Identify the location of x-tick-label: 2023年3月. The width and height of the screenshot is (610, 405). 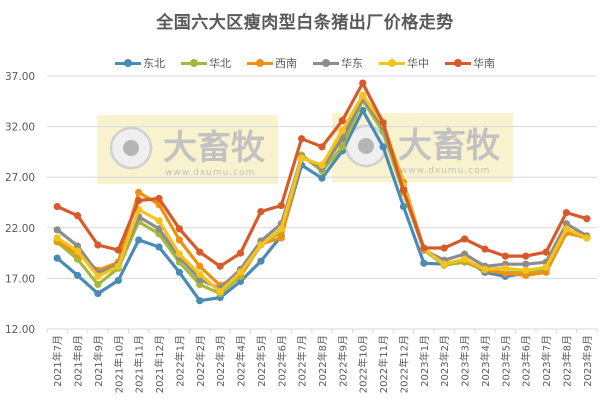
(465, 361).